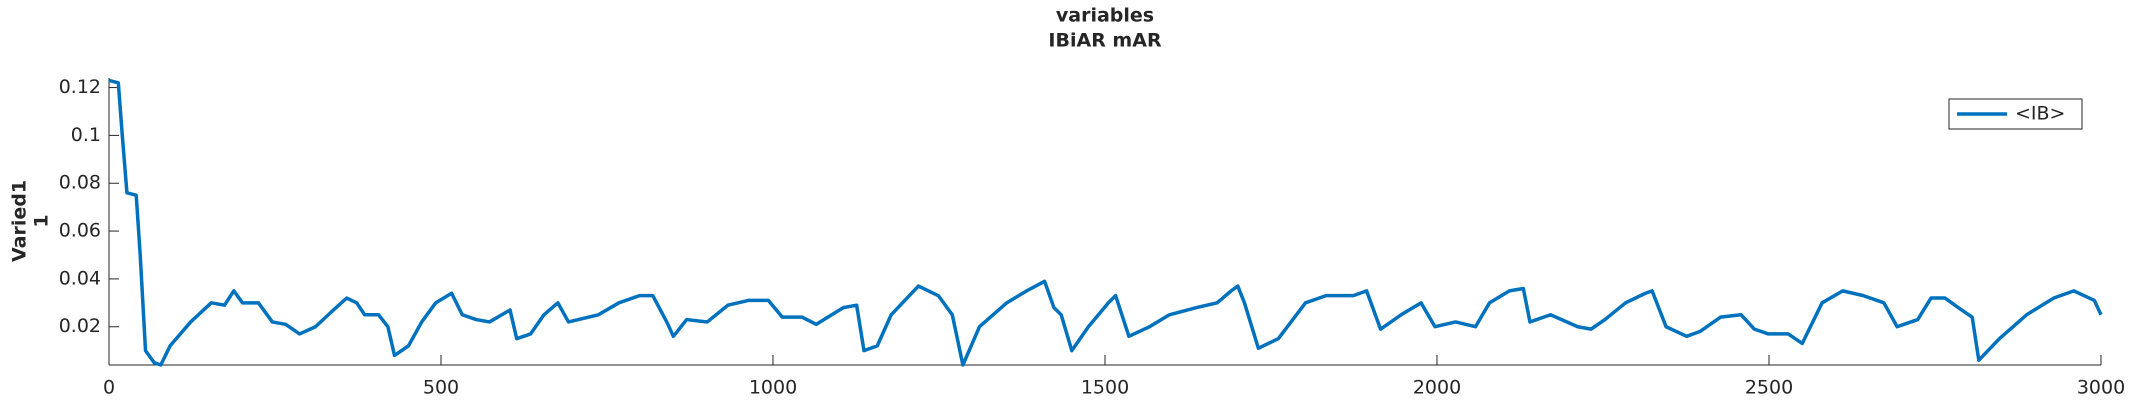  Describe the element at coordinates (1105, 41) in the screenshot. I see `chart-subtitle: IBiAR mAR` at that location.